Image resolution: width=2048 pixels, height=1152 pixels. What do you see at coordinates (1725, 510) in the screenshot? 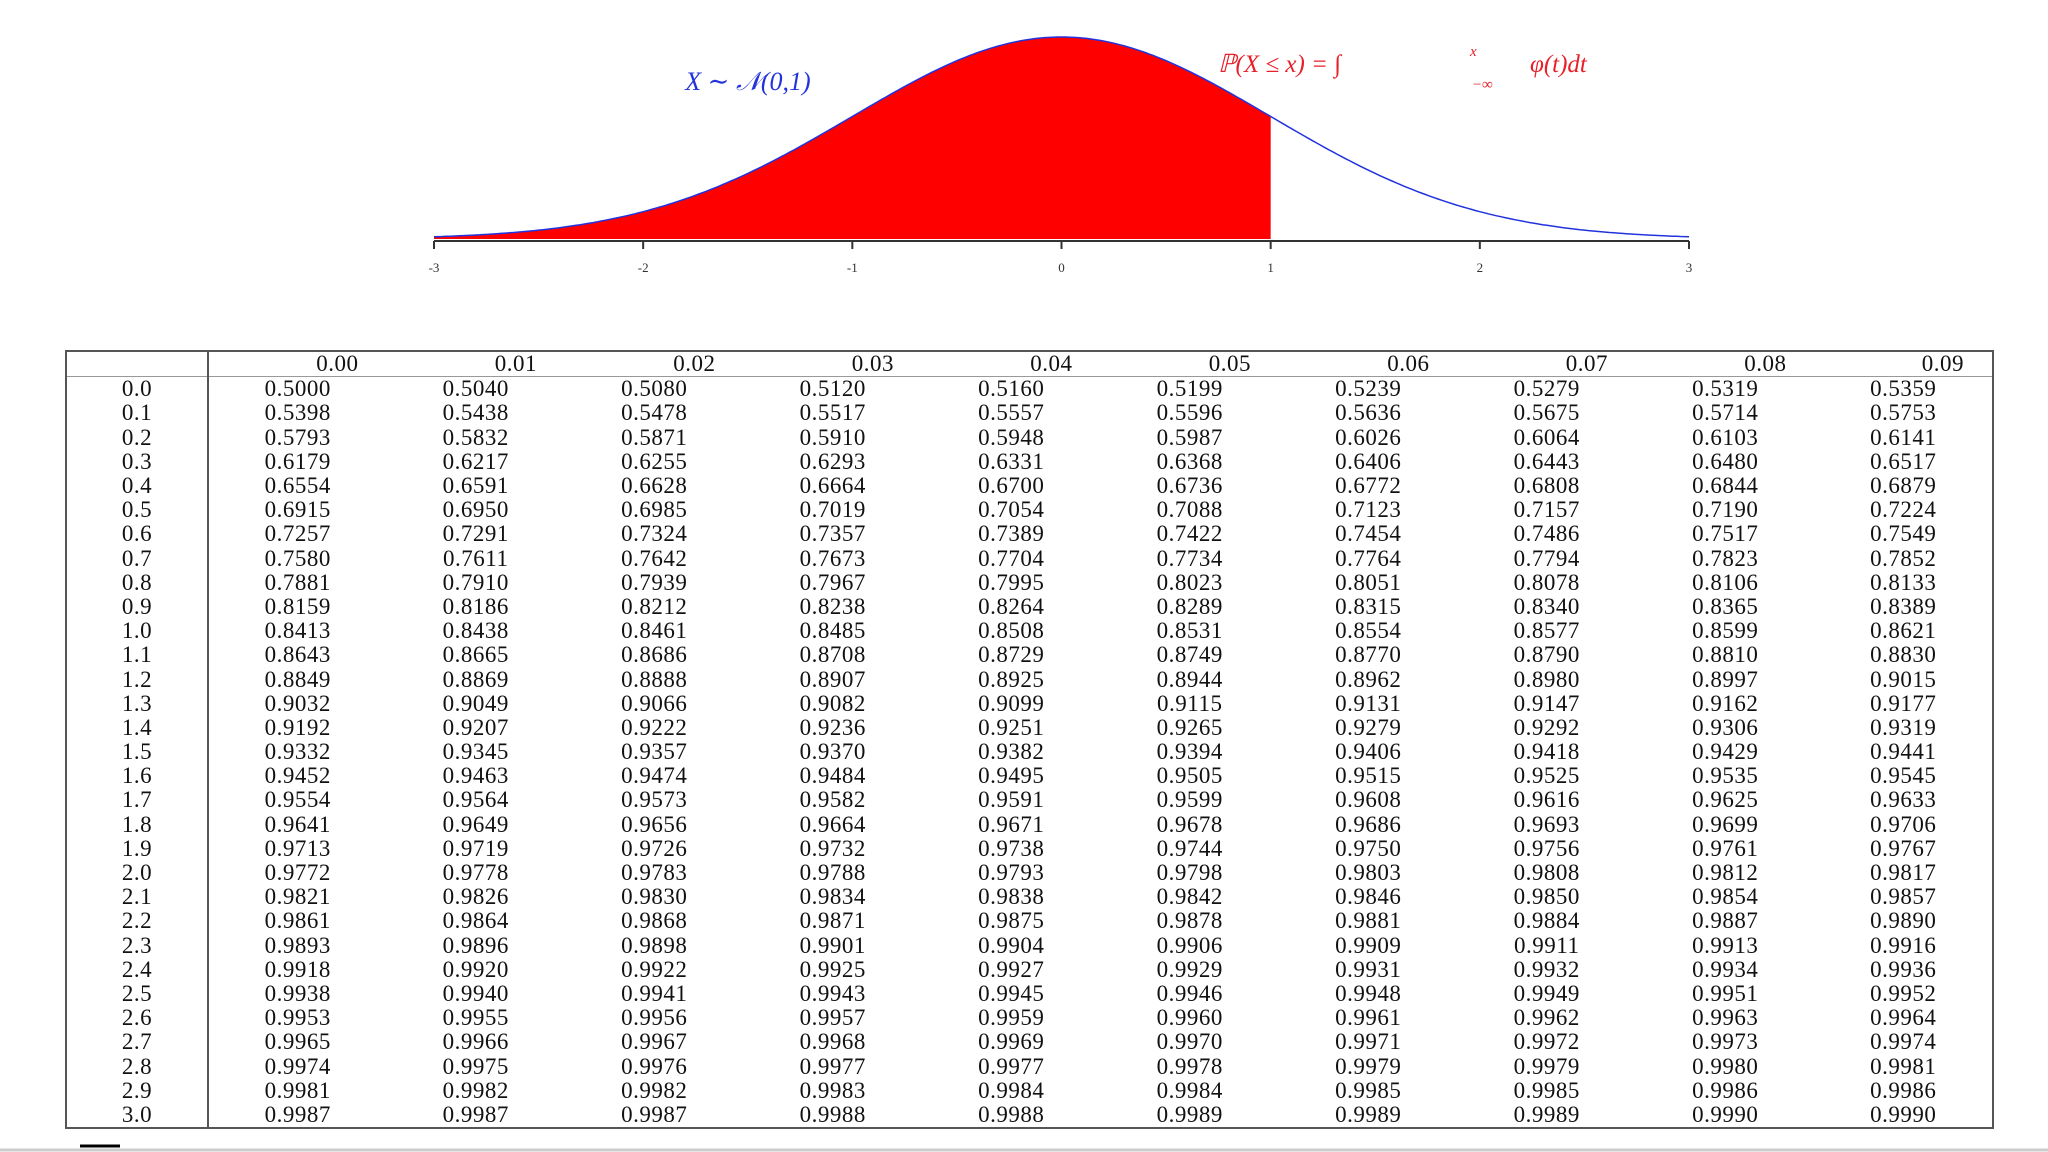
I see `probability-cell: 0.7190` at bounding box center [1725, 510].